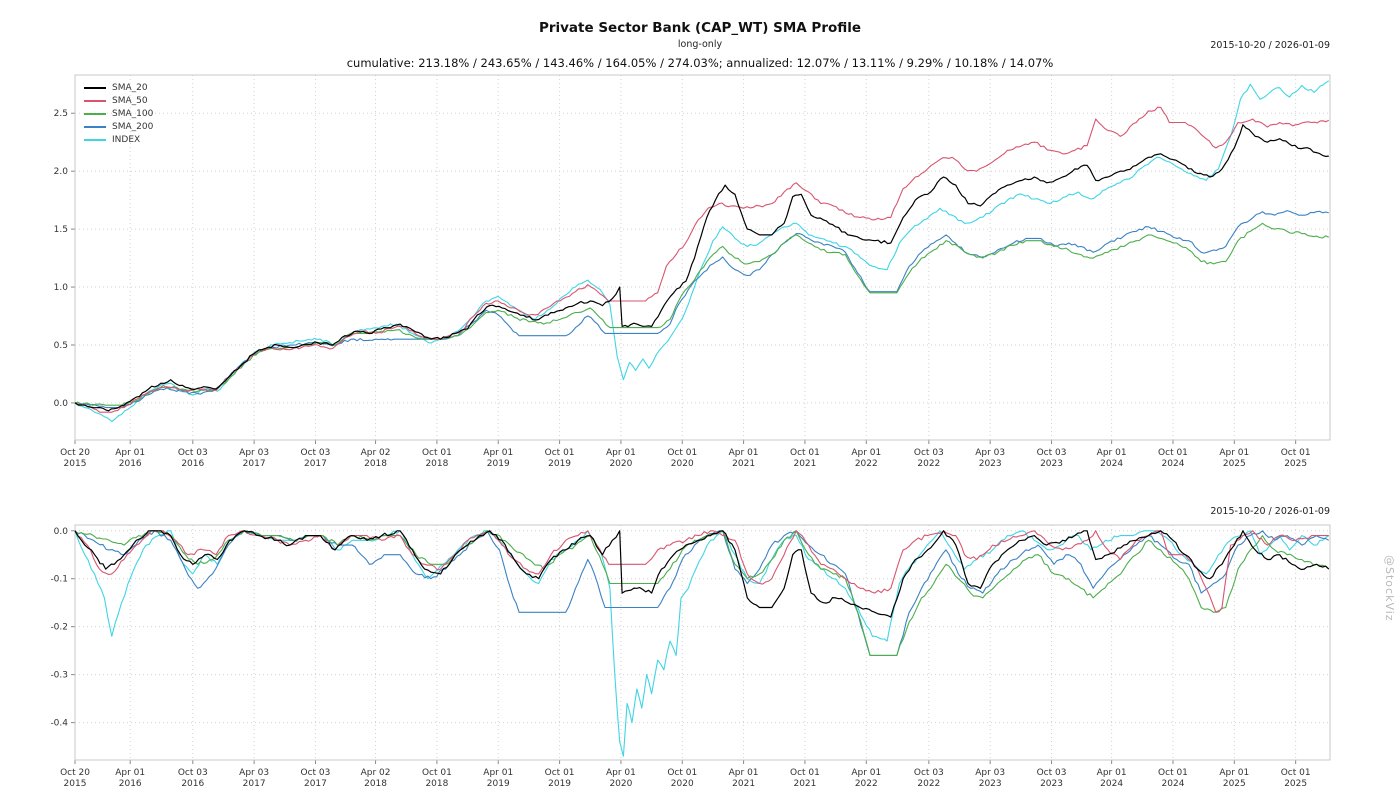 This screenshot has width=1400, height=800. I want to click on legend: SMA_20 SMA_50 SMA_100 SMA_200 INDEX, so click(118, 114).